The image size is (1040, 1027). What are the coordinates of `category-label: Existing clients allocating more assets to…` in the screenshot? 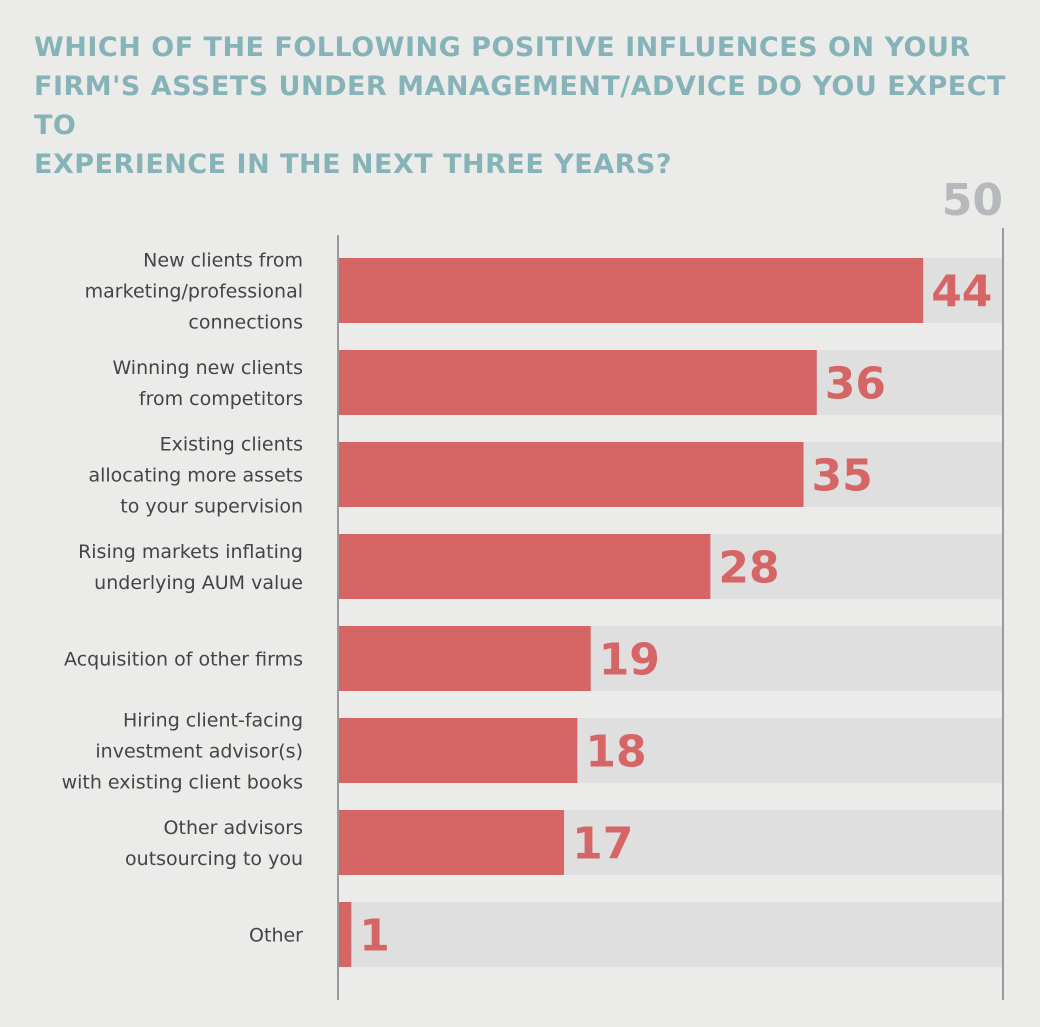 It's located at (195, 476).